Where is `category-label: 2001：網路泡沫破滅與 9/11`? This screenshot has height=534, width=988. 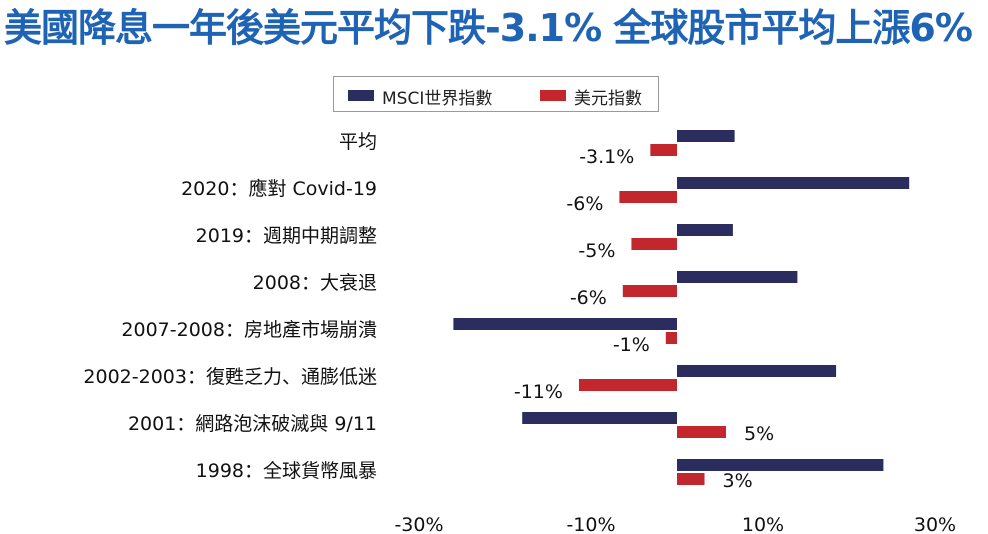
category-label: 2001：網路泡沫破滅與 9/11 is located at coordinates (252, 424).